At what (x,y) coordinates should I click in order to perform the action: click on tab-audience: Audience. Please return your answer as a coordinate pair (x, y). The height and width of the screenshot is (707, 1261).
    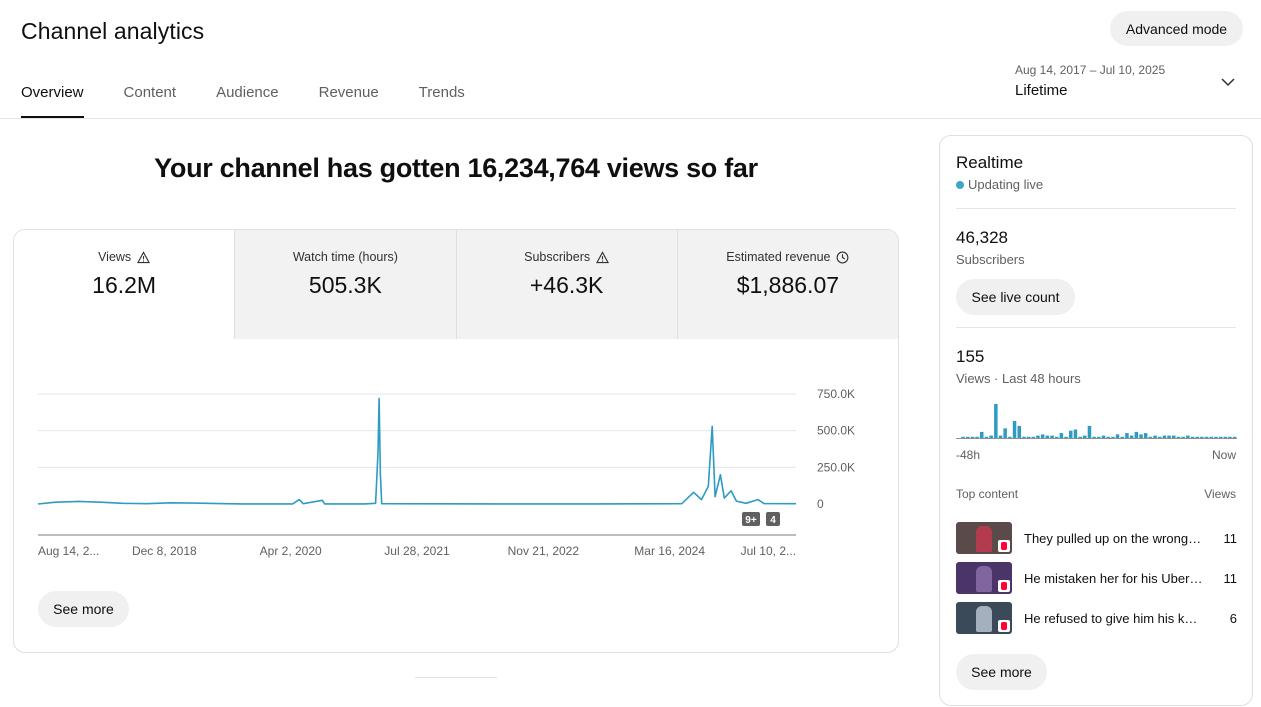
    Looking at the image, I should click on (247, 92).